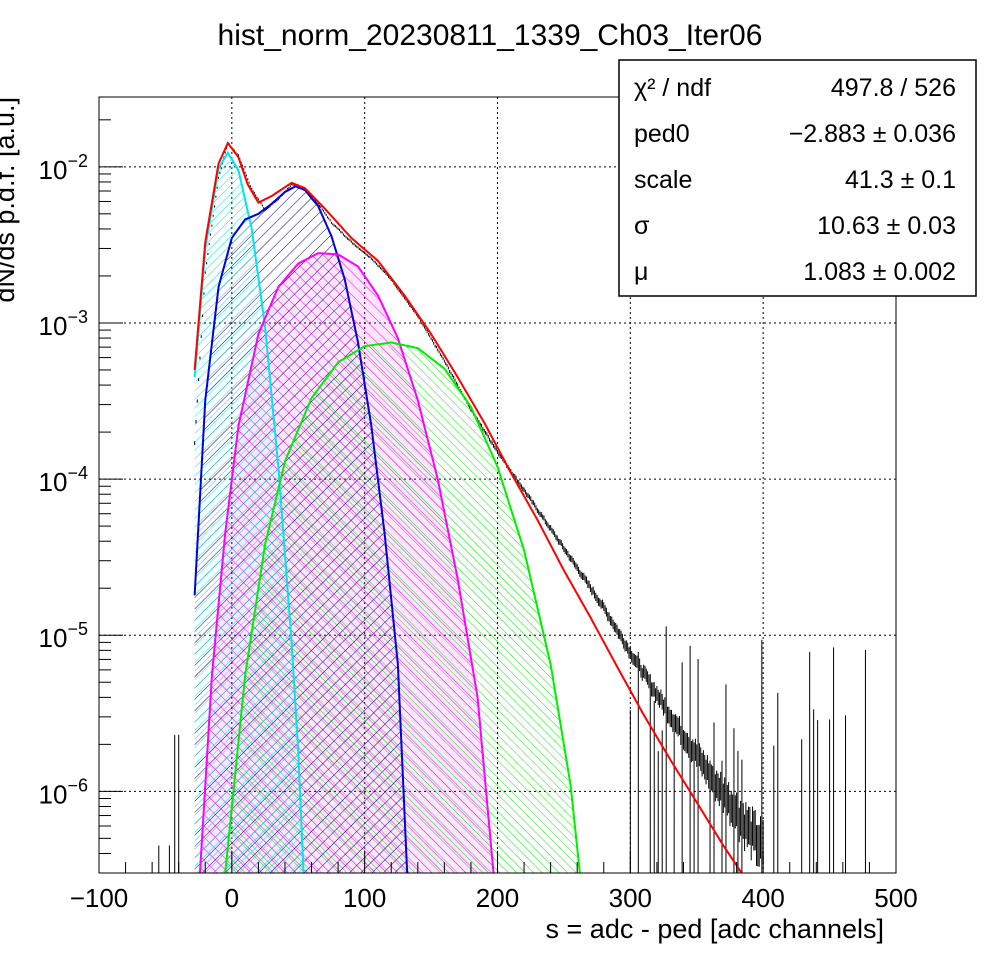  What do you see at coordinates (879, 272) in the screenshot?
I see `stats-param-value: 1.083 ± 0.002` at bounding box center [879, 272].